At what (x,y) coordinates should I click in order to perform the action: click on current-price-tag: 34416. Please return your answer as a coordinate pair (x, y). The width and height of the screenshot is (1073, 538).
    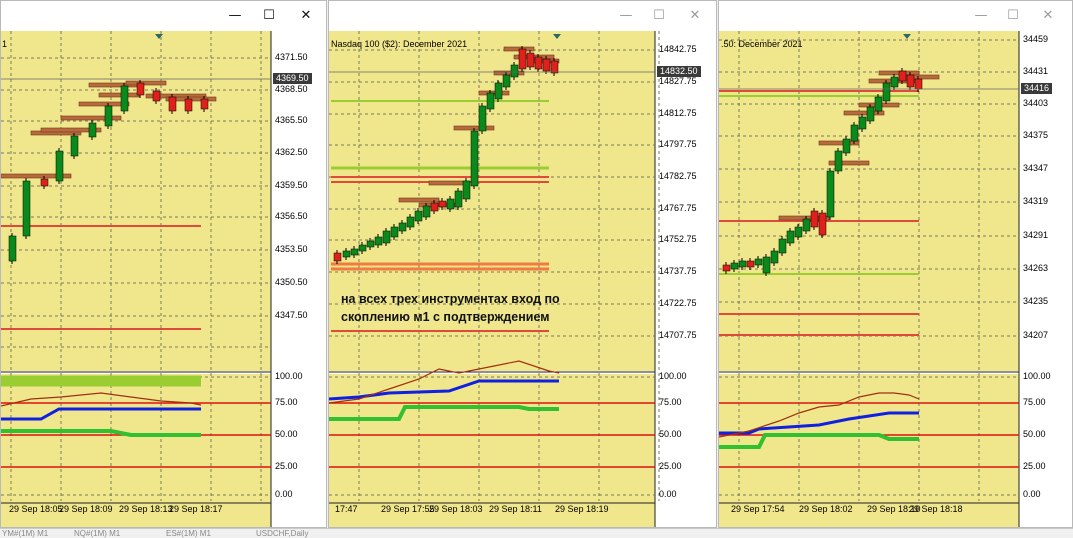
    Looking at the image, I should click on (1037, 88).